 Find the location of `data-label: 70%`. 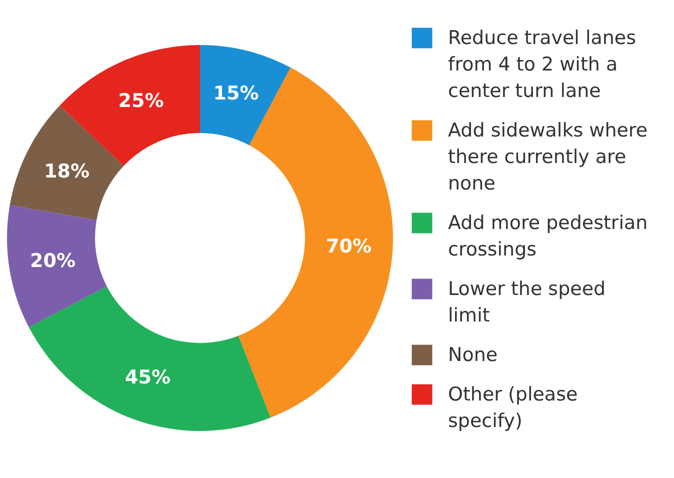

data-label: 70% is located at coordinates (349, 246).